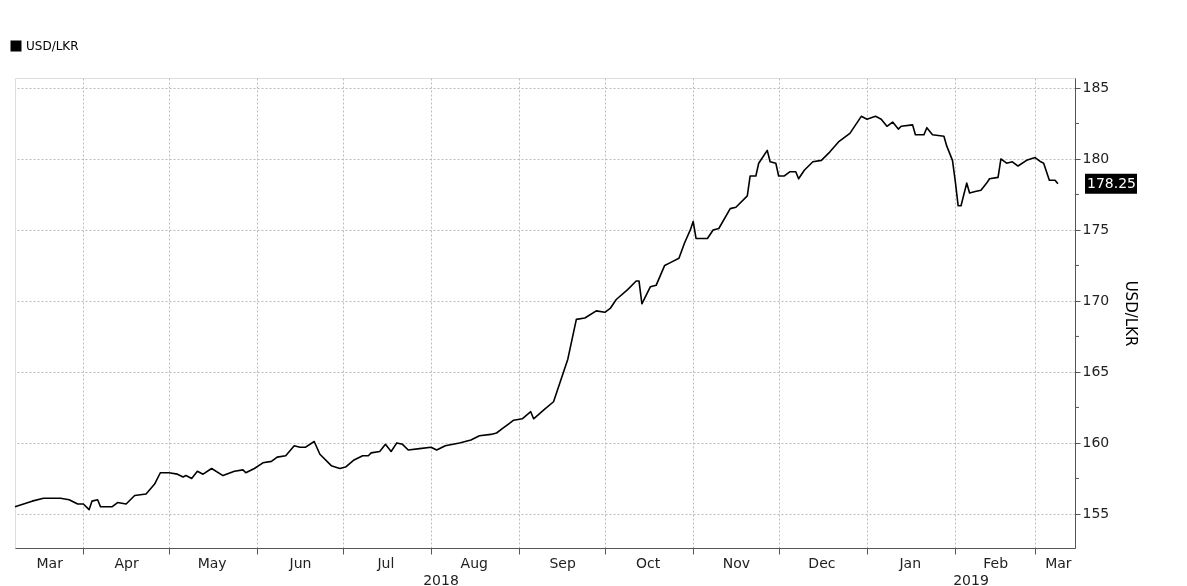 This screenshot has height=586, width=1187. What do you see at coordinates (1096, 87) in the screenshot?
I see `y-tick-label: 185` at bounding box center [1096, 87].